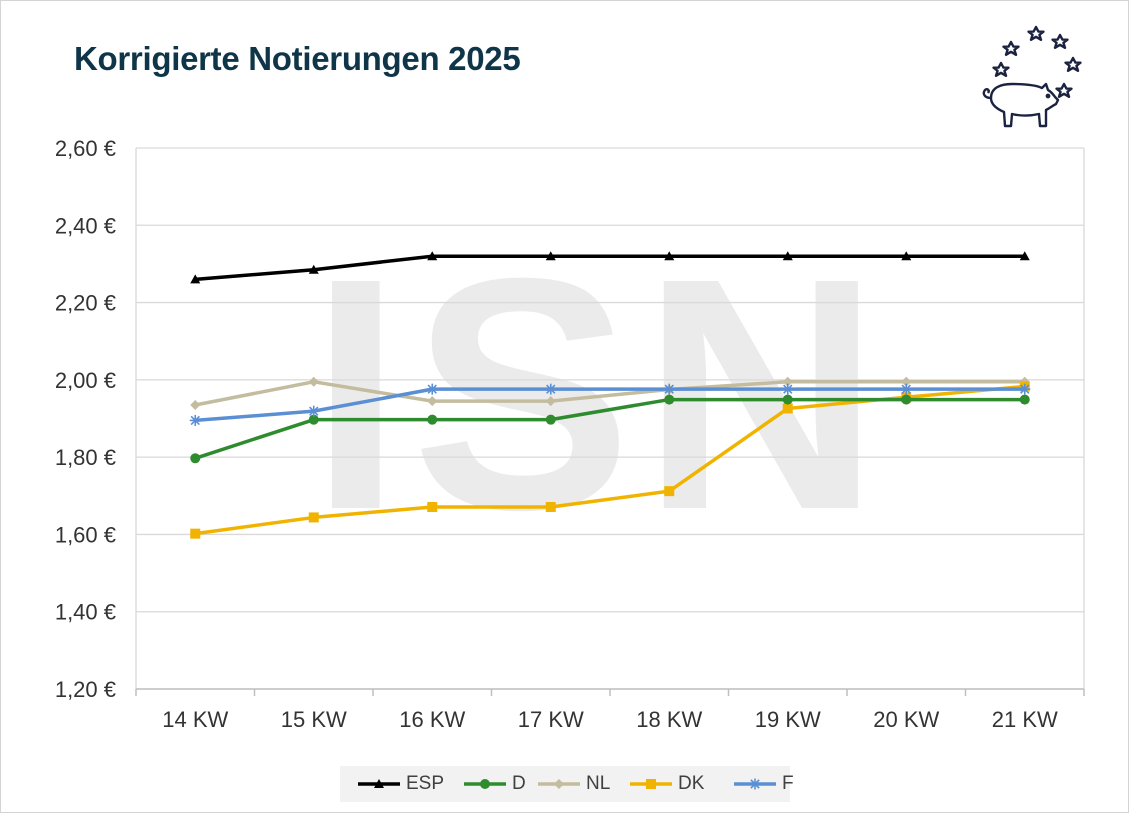 This screenshot has height=815, width=1131. I want to click on series-esp, so click(610, 267).